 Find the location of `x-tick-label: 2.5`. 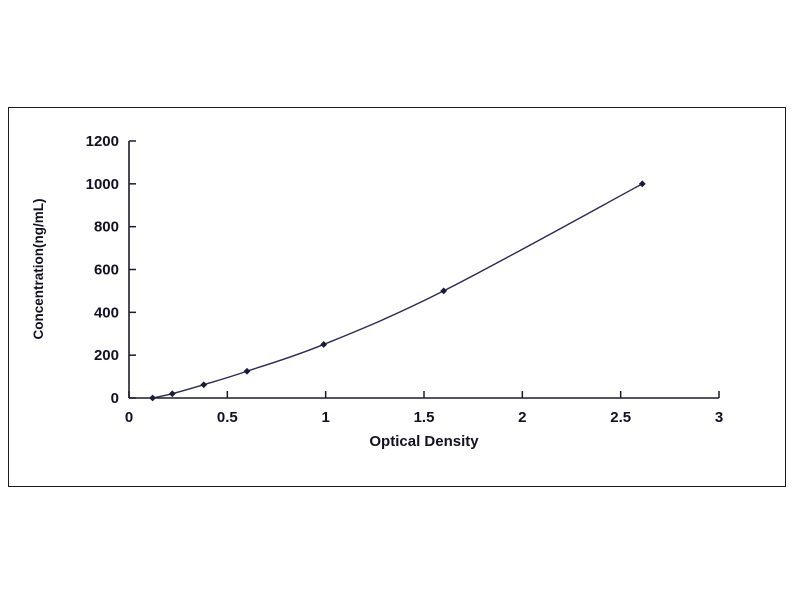

x-tick-label: 2.5 is located at coordinates (620, 417).